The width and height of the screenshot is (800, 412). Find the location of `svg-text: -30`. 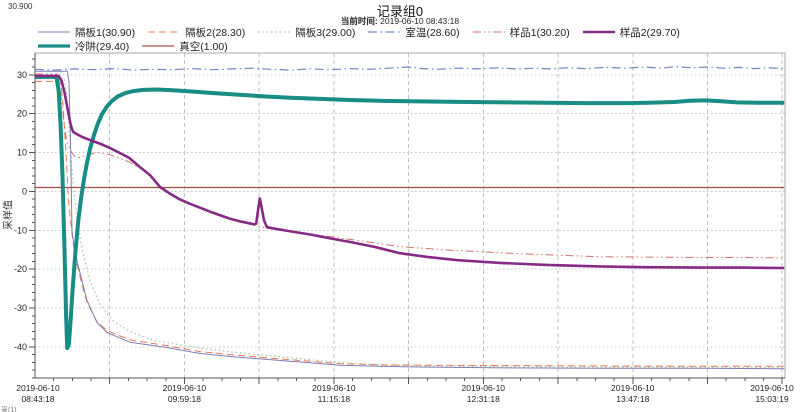

svg-text: -30 is located at coordinates (20, 308).